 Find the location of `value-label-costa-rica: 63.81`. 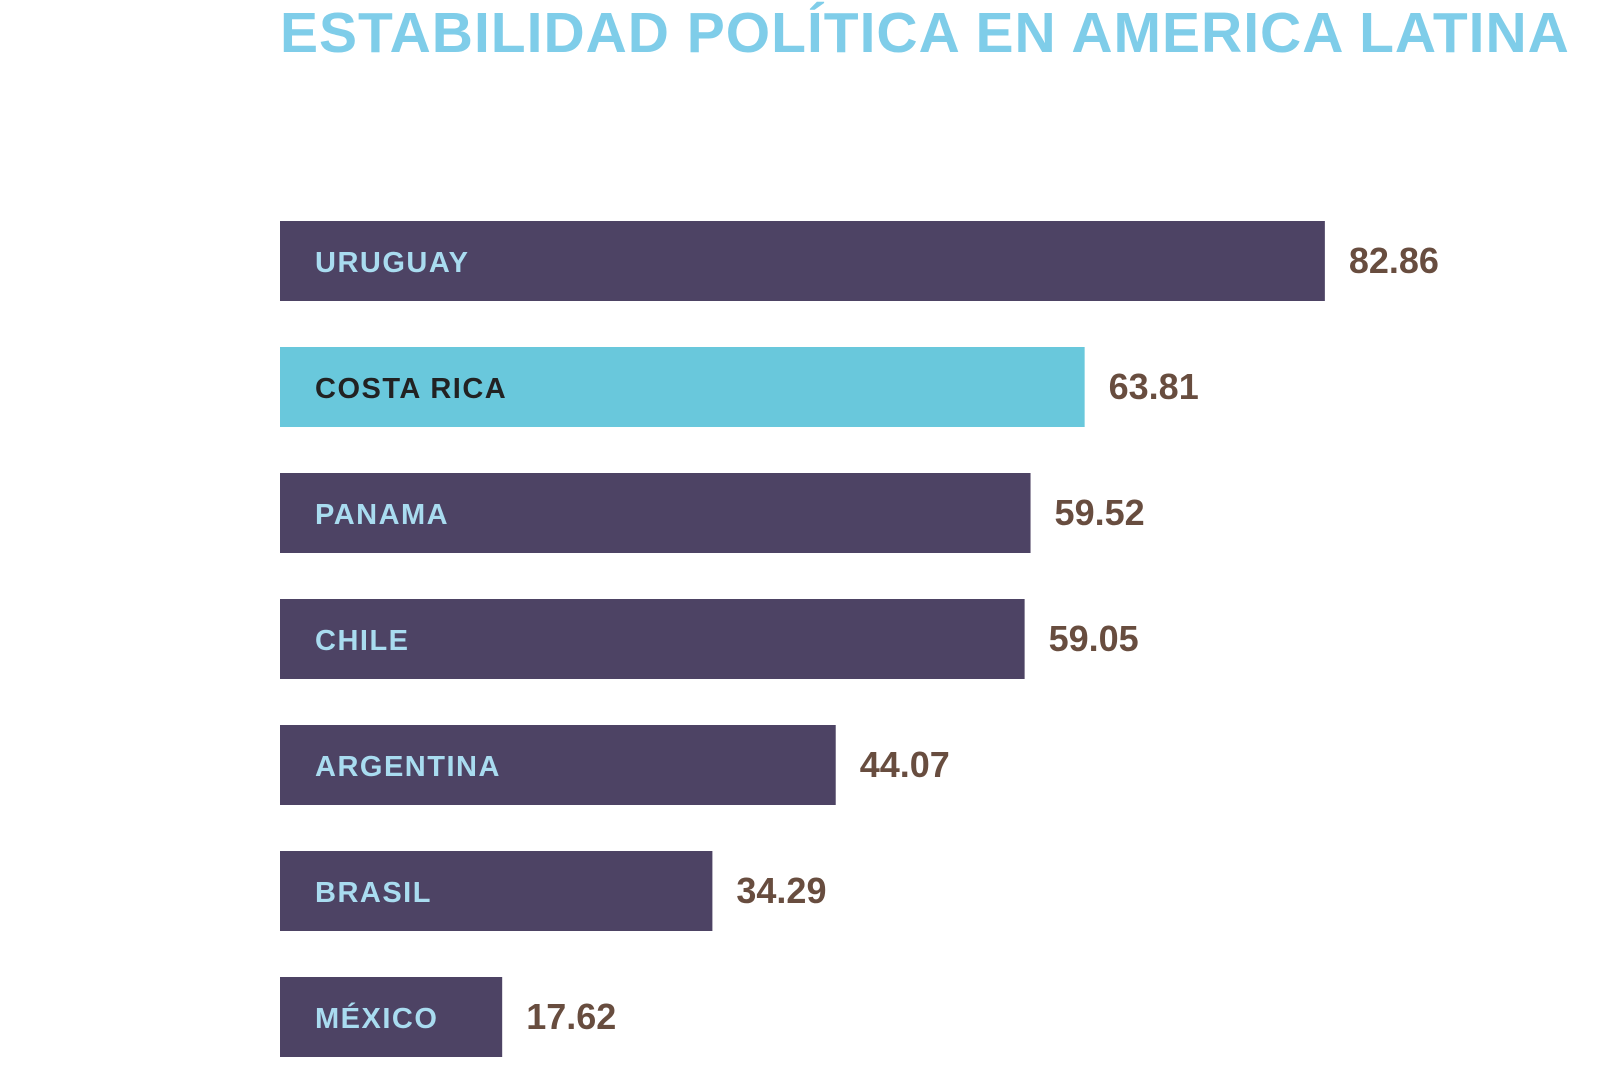

value-label-costa-rica: 63.81 is located at coordinates (1154, 386).